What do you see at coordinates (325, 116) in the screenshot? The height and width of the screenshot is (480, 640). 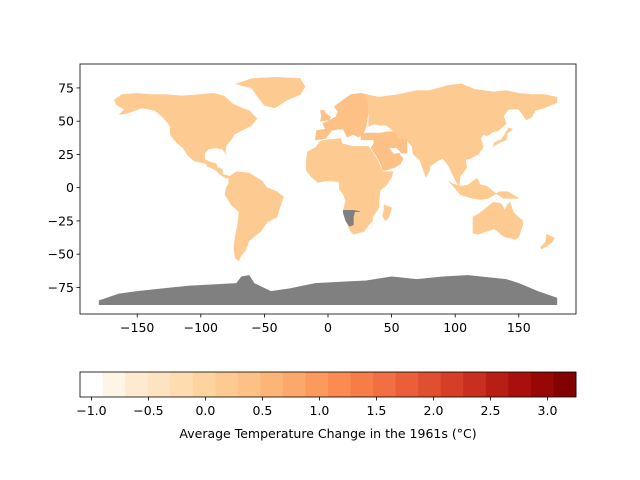 I see `region-uk` at bounding box center [325, 116].